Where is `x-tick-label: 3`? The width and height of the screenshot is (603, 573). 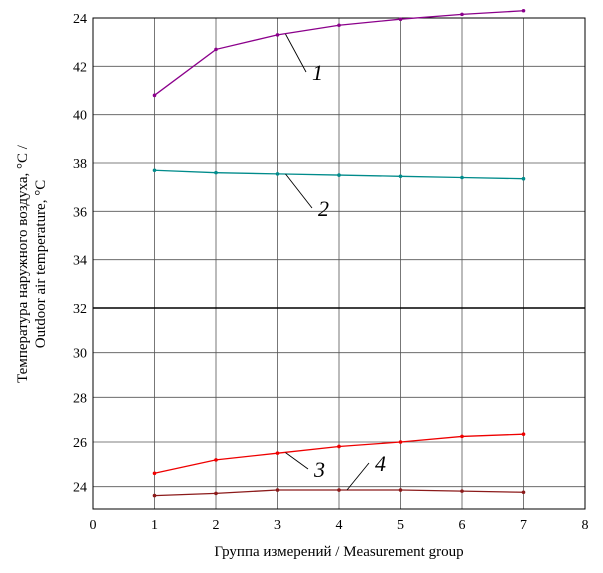 x-tick-label: 3 is located at coordinates (277, 525).